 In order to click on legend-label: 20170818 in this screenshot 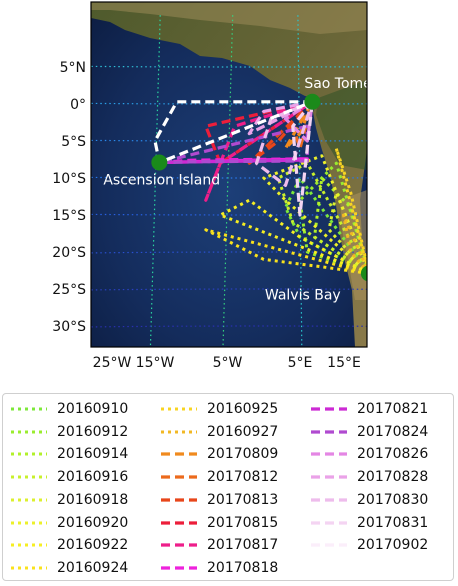, I will do `click(243, 567)`.